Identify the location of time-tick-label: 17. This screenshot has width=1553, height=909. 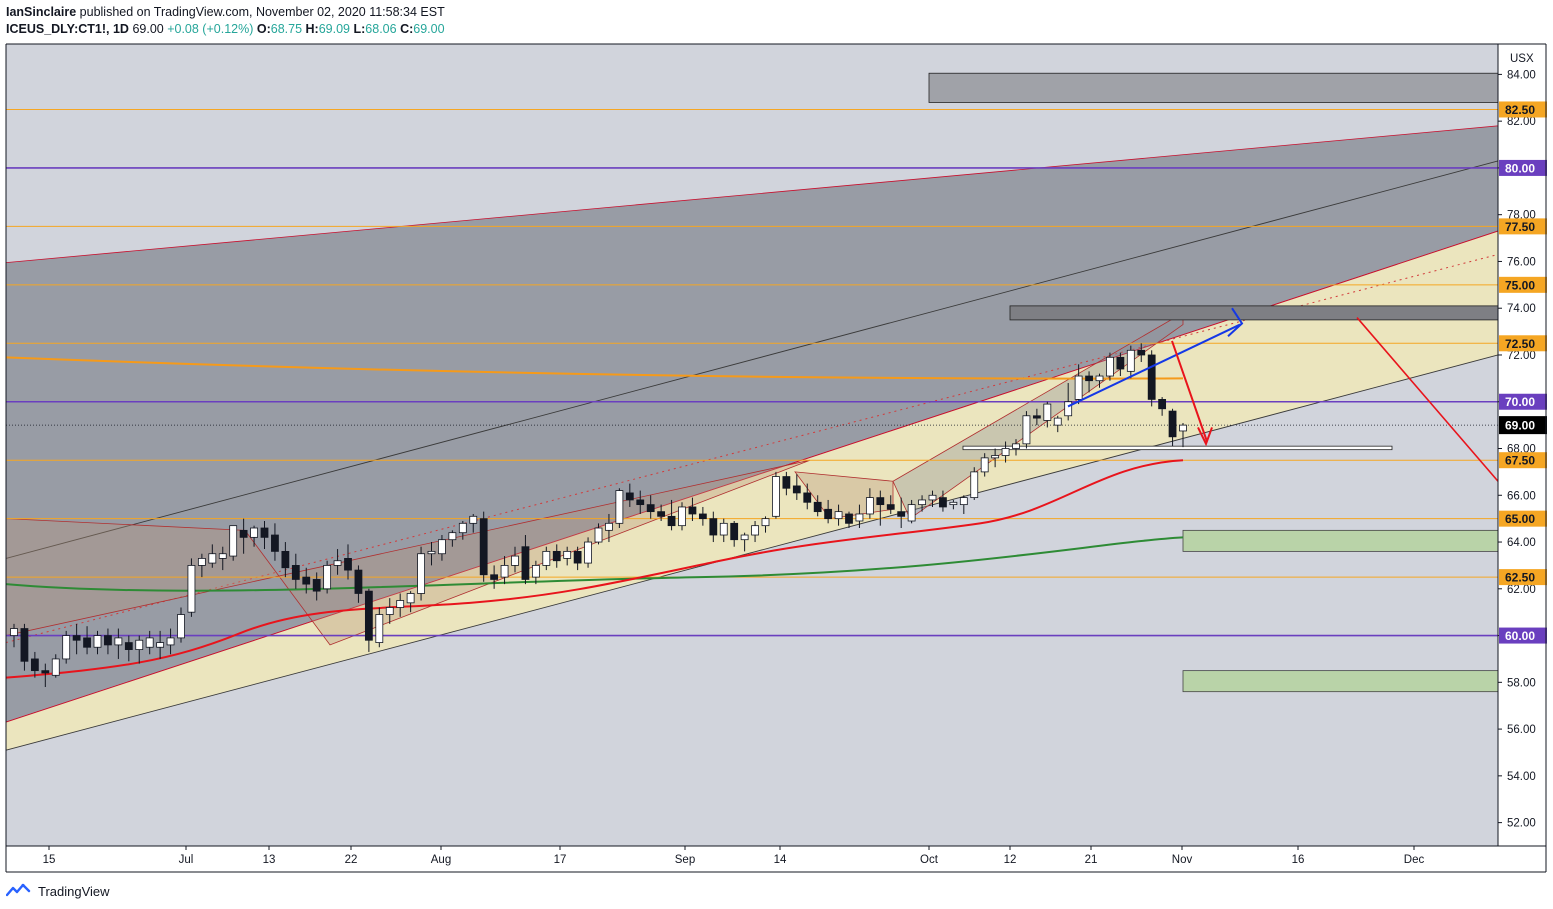
(560, 860).